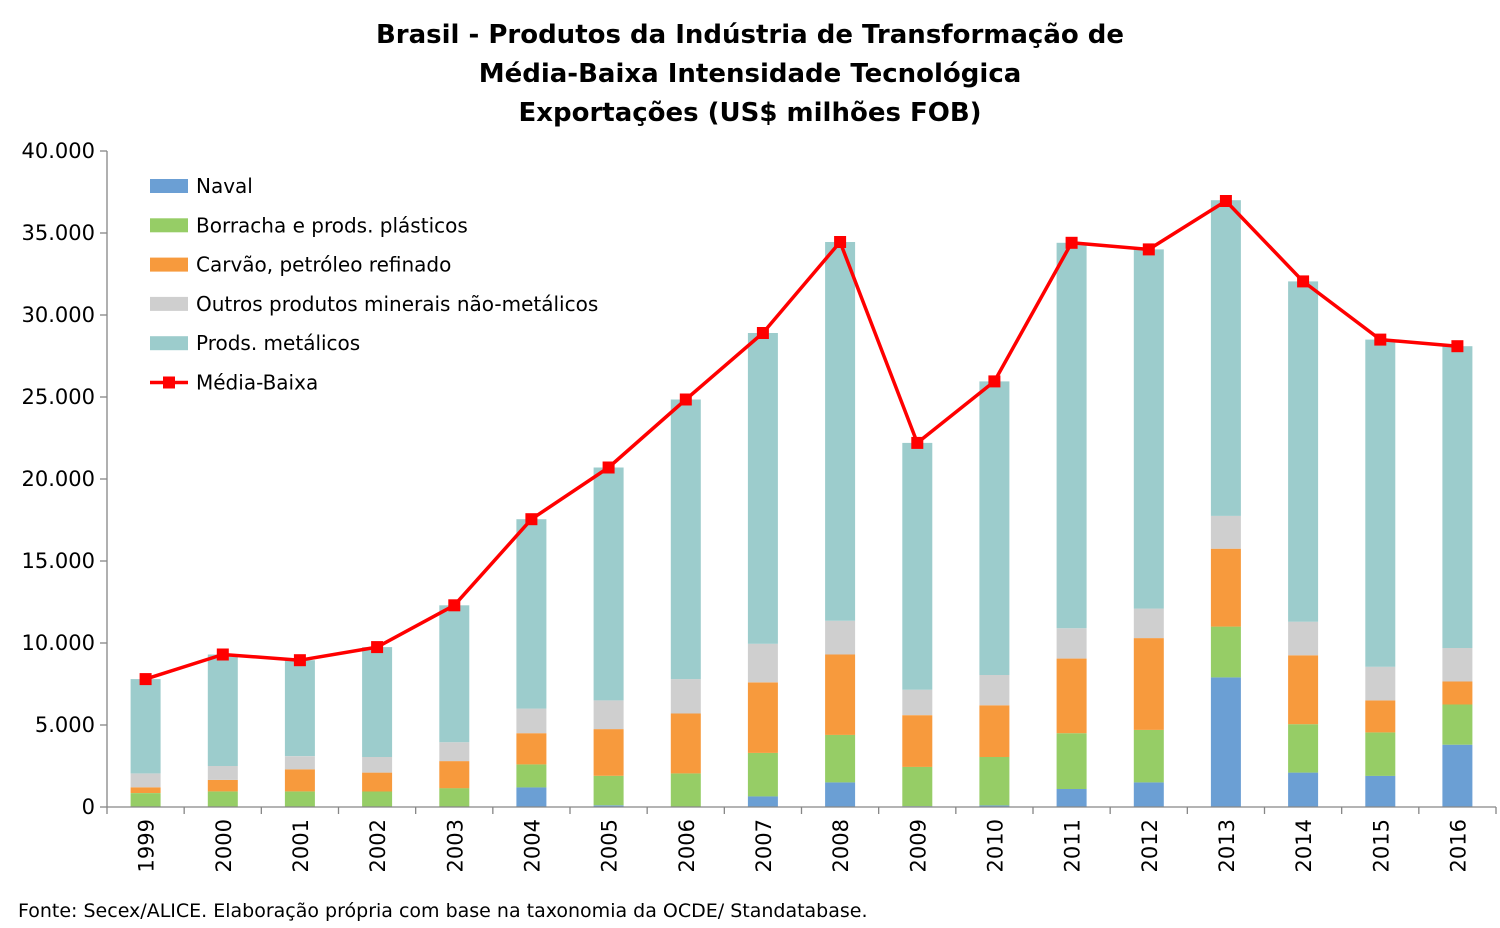 This screenshot has width=1500, height=928. Describe the element at coordinates (299, 708) in the screenshot. I see `bar-prods-metalicos-2001` at that location.